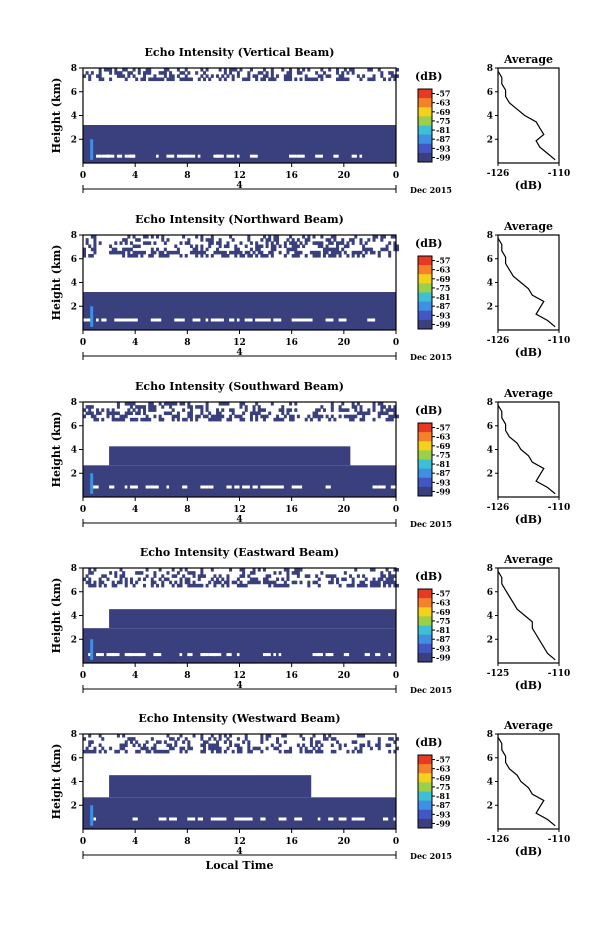 Image resolution: width=614 pixels, height=929 pixels. Describe the element at coordinates (559, 508) in the screenshot. I see `profile-x-label: -110` at that location.